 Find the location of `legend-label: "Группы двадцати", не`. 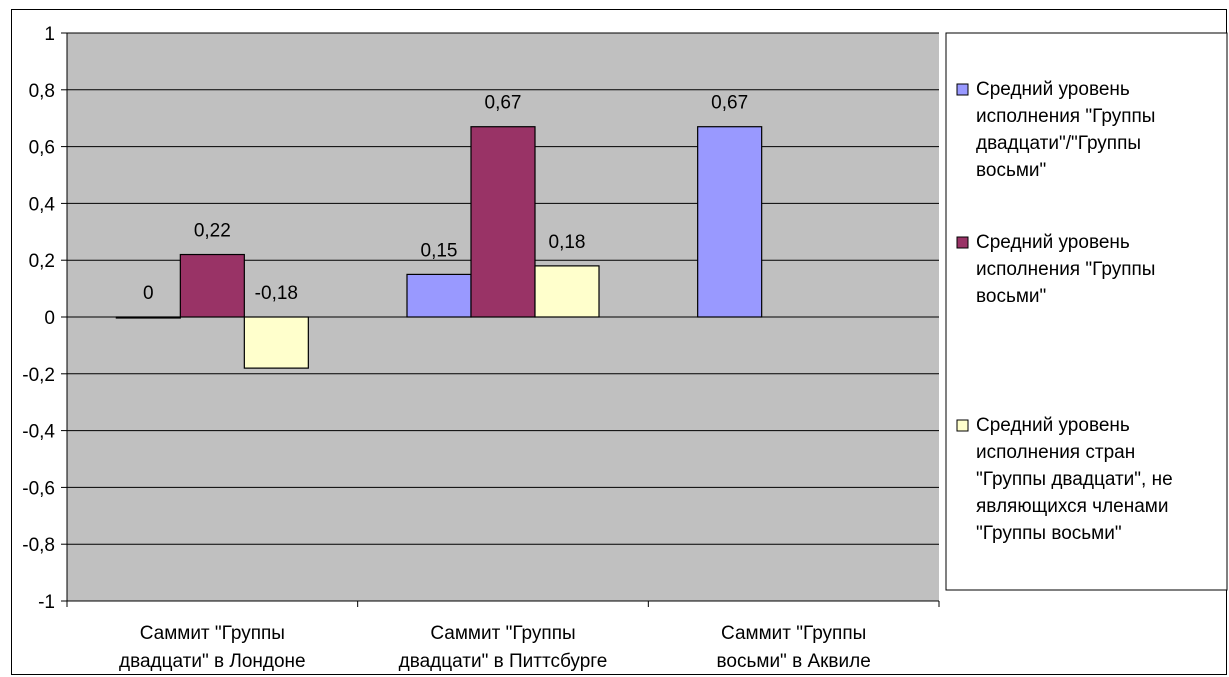

legend-label: "Группы двадцати", не is located at coordinates (1074, 479).